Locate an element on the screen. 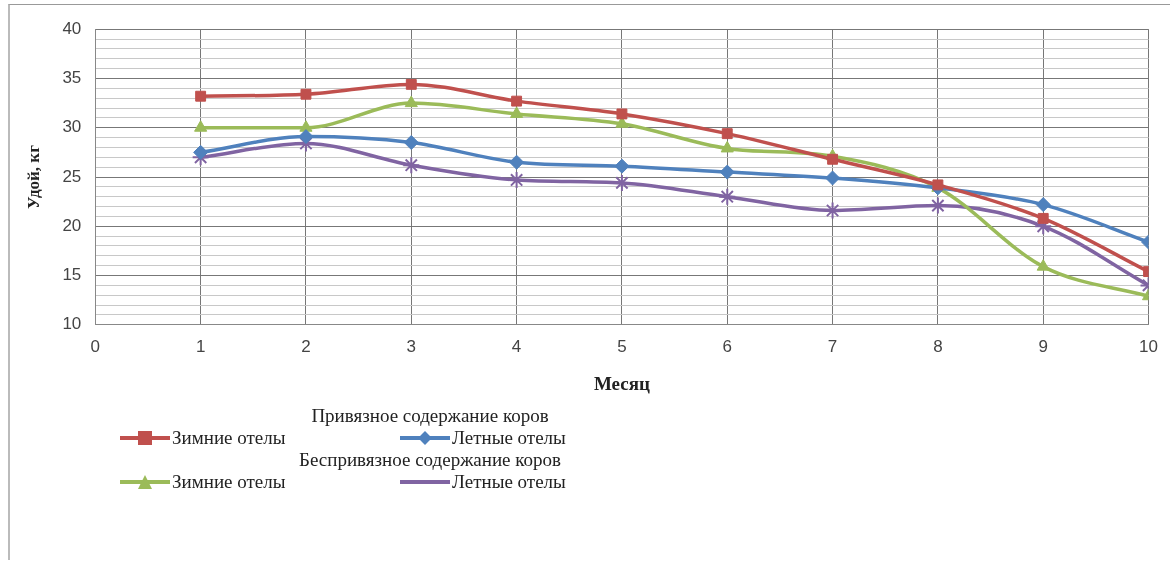 The image size is (1173, 565). y-tick-label: 10 is located at coordinates (72, 324).